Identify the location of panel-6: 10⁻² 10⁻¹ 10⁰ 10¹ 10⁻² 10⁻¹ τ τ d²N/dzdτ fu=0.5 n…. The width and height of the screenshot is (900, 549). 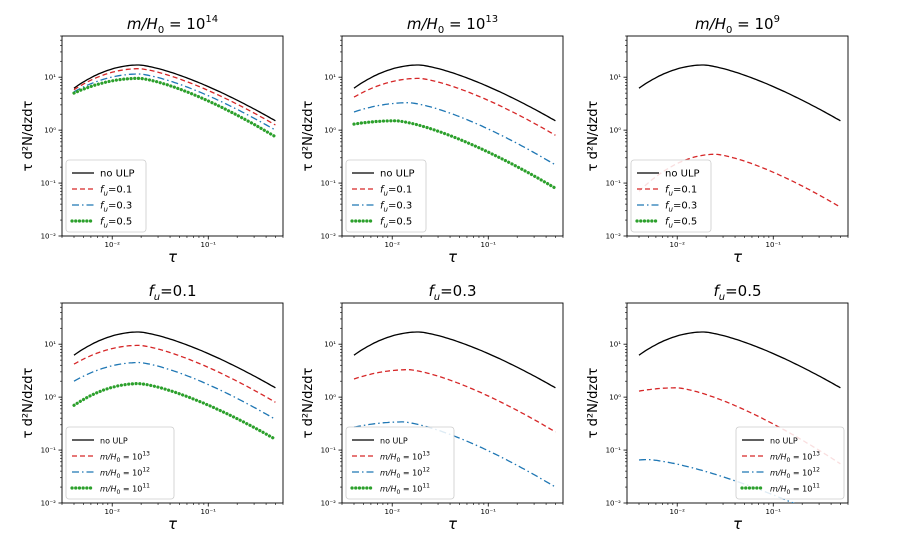
(717, 407).